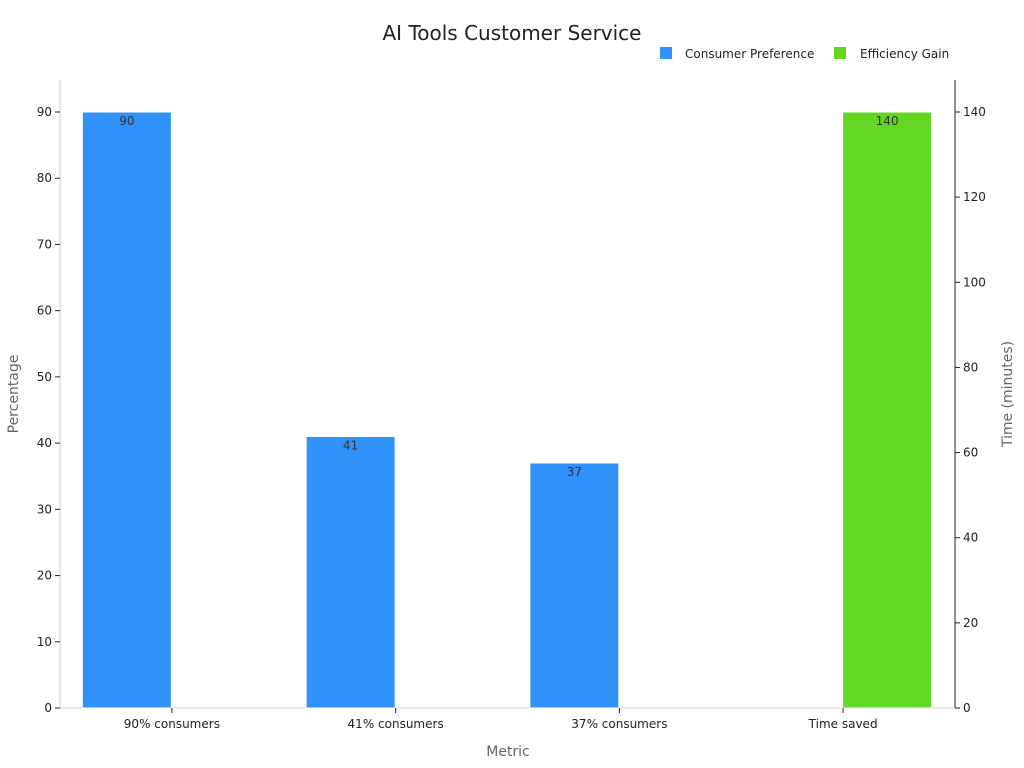 The height and width of the screenshot is (768, 1024). Describe the element at coordinates (44, 377) in the screenshot. I see `y-left-tick-label: 50` at that location.